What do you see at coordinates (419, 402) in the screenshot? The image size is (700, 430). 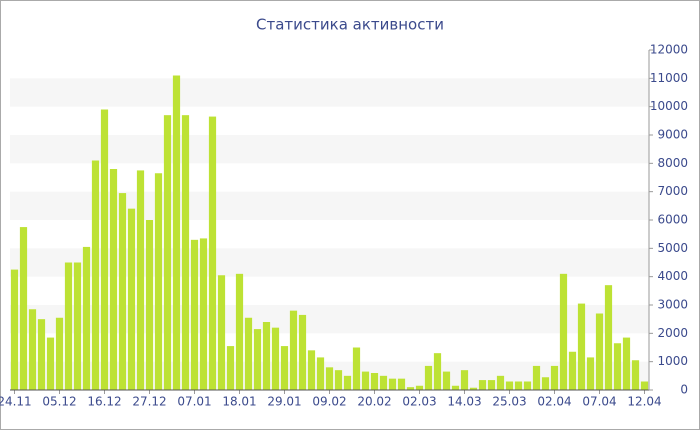 I see `x-tick-label: 02.03` at bounding box center [419, 402].